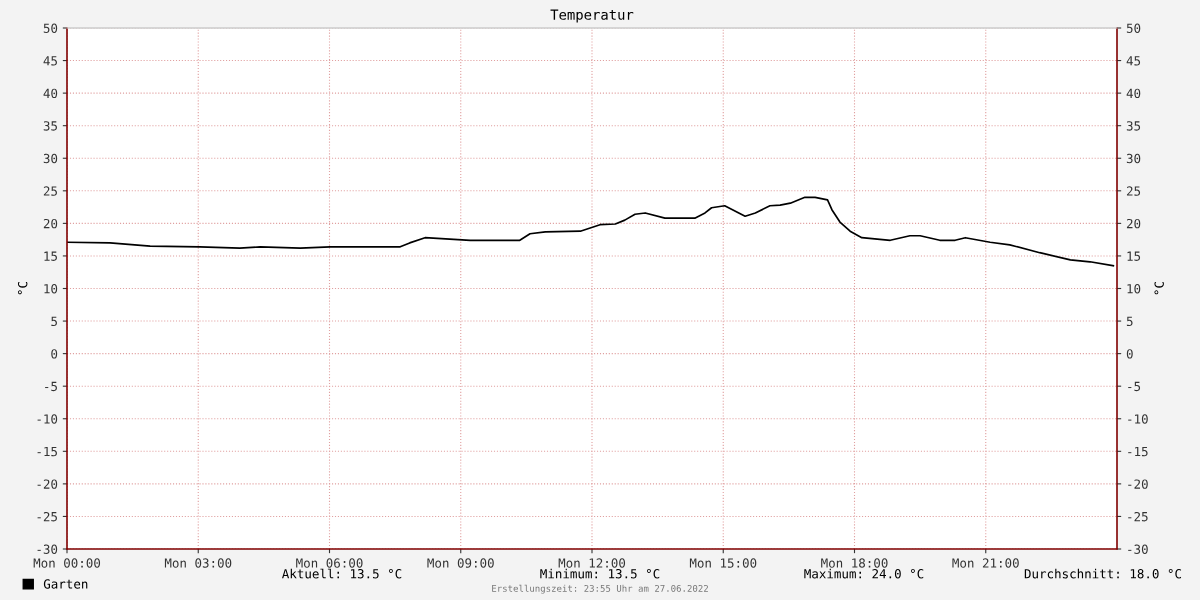 Image resolution: width=1200 pixels, height=600 pixels. What do you see at coordinates (54, 321) in the screenshot?
I see `y-tick-label: 5` at bounding box center [54, 321].